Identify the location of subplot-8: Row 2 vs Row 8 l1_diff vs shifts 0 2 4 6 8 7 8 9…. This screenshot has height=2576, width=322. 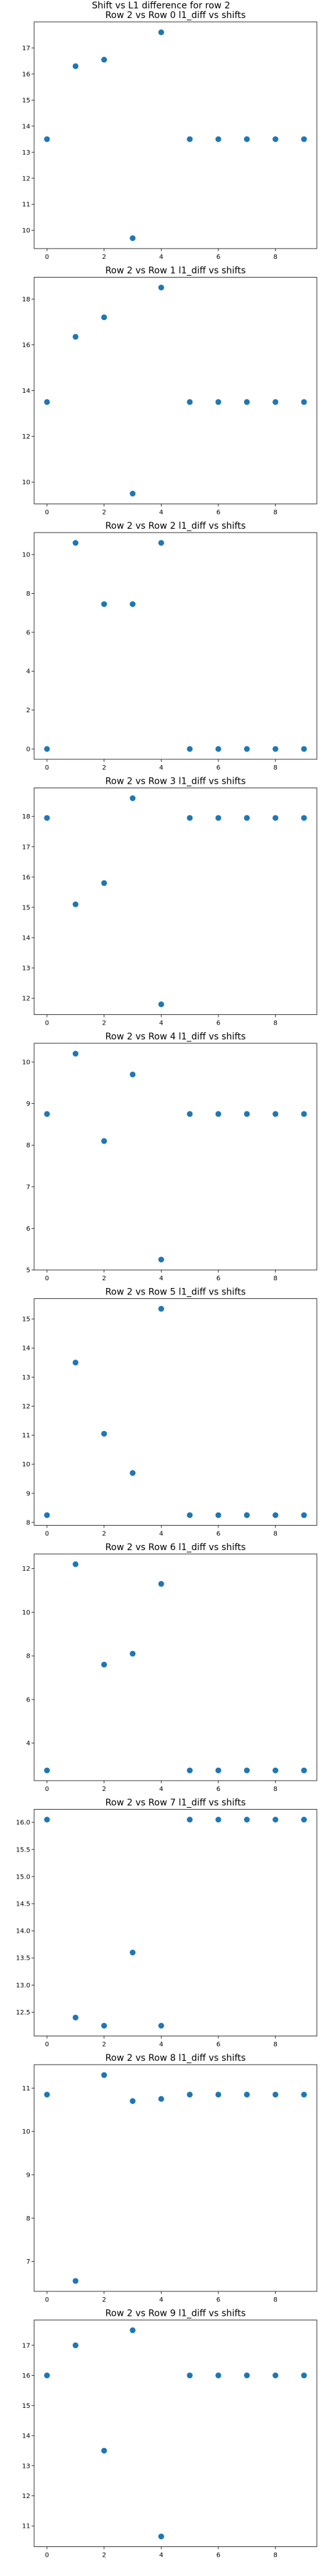
(169, 2178).